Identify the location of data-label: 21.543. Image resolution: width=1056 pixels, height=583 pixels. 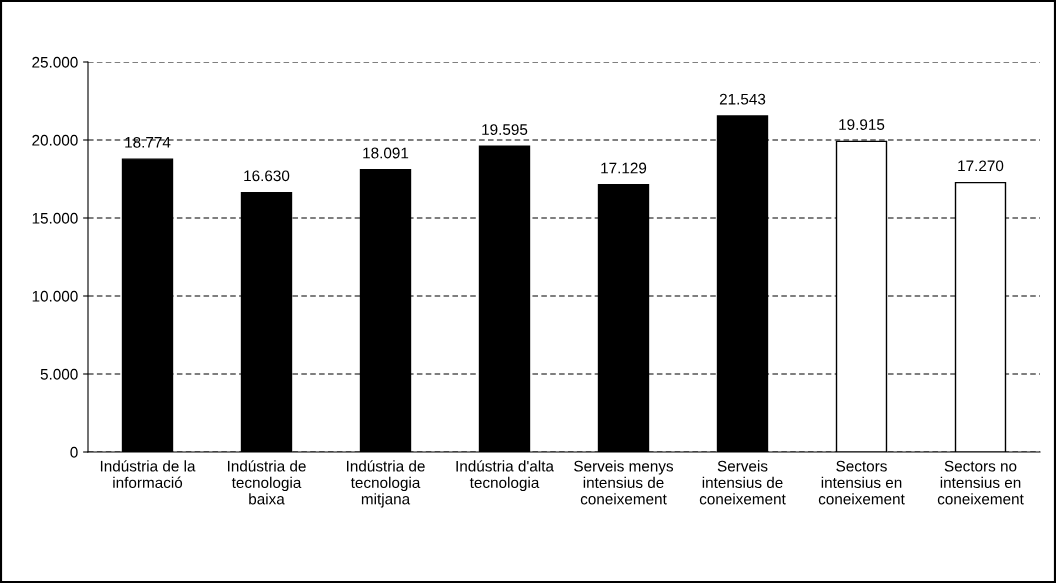
(742, 99).